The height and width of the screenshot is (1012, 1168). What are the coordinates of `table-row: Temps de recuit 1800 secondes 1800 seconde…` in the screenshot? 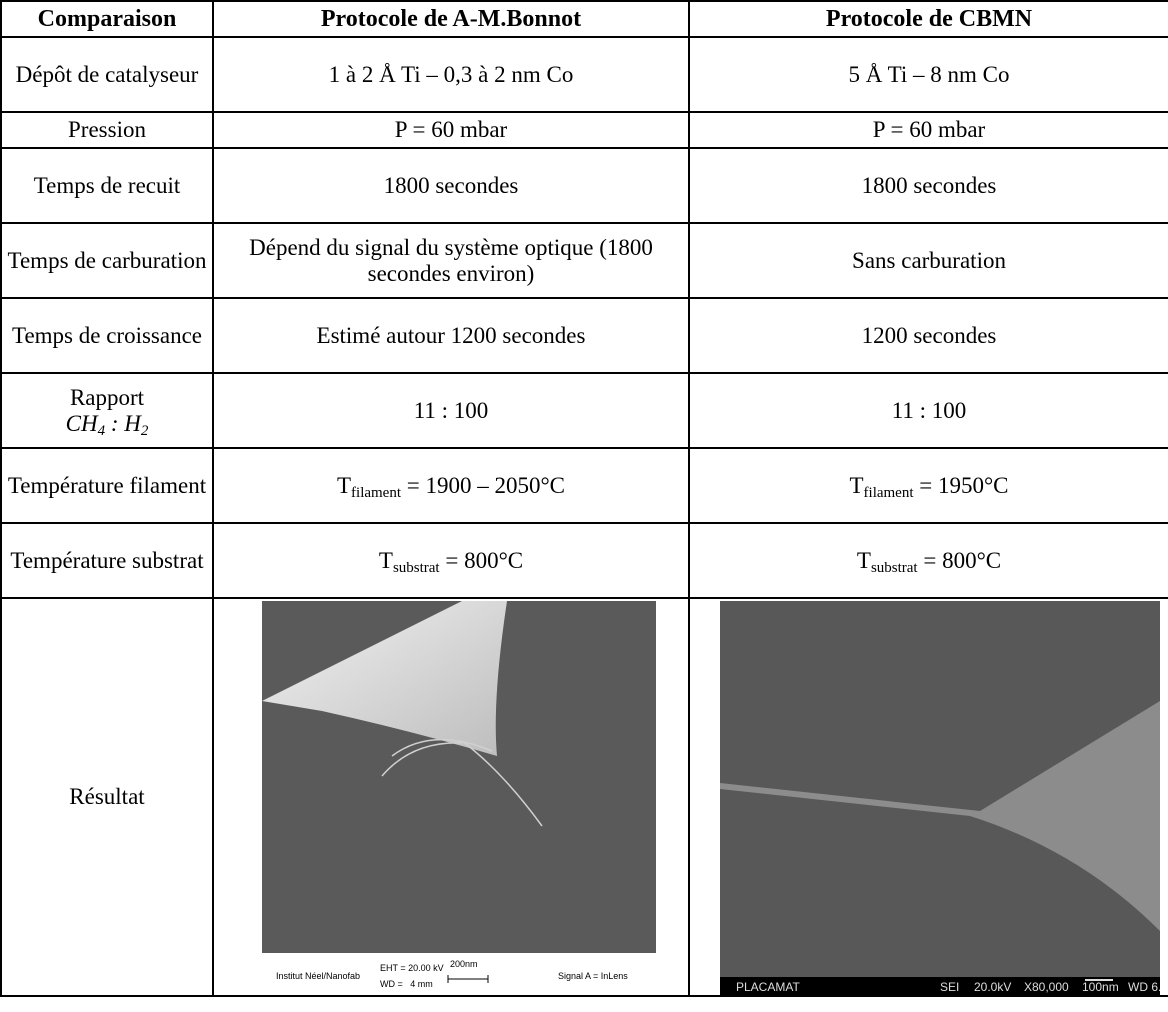 It's located at (584, 185).